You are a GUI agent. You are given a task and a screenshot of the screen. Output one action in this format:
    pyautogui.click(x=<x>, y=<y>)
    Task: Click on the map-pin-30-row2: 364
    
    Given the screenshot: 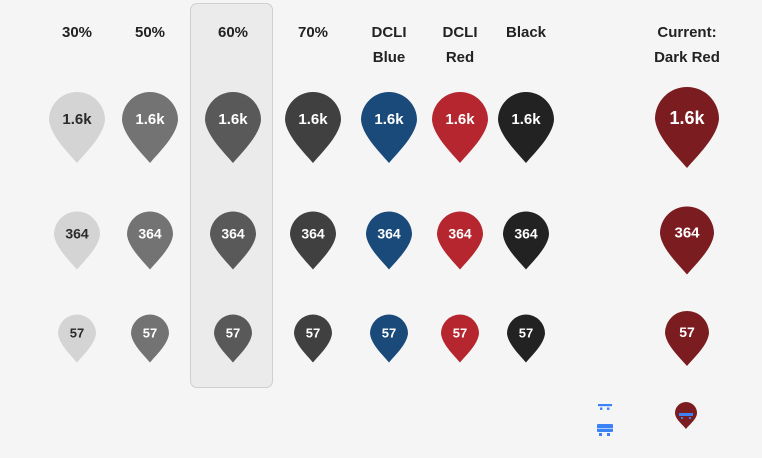 What is the action you would take?
    pyautogui.click(x=77, y=241)
    